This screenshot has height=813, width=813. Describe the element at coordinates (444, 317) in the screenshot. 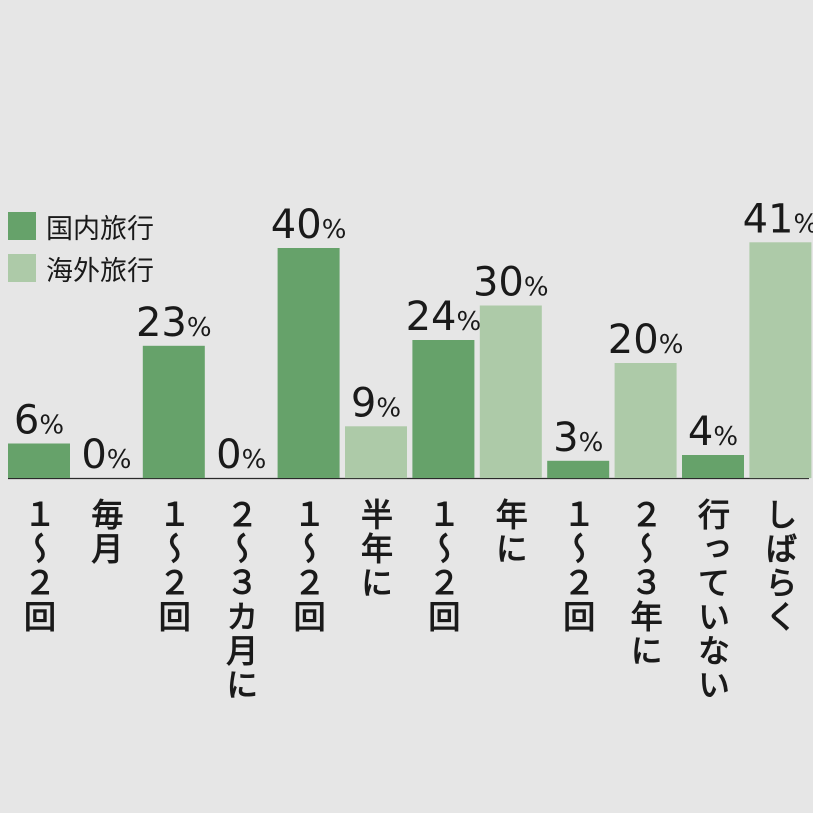

I see `data-label: 24%` at that location.